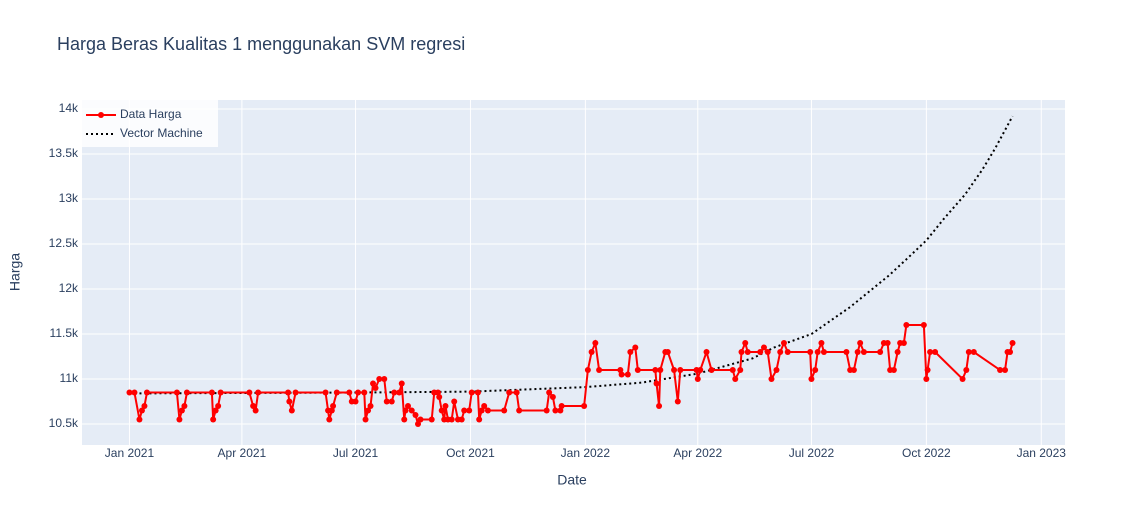 Image resolution: width=1145 pixels, height=530 pixels. I want to click on legend-label: Vector Machine, so click(161, 133).